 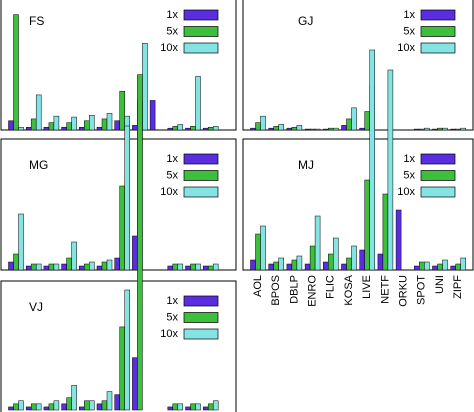 I want to click on x-tick-label: SPOT, so click(x=422, y=290).